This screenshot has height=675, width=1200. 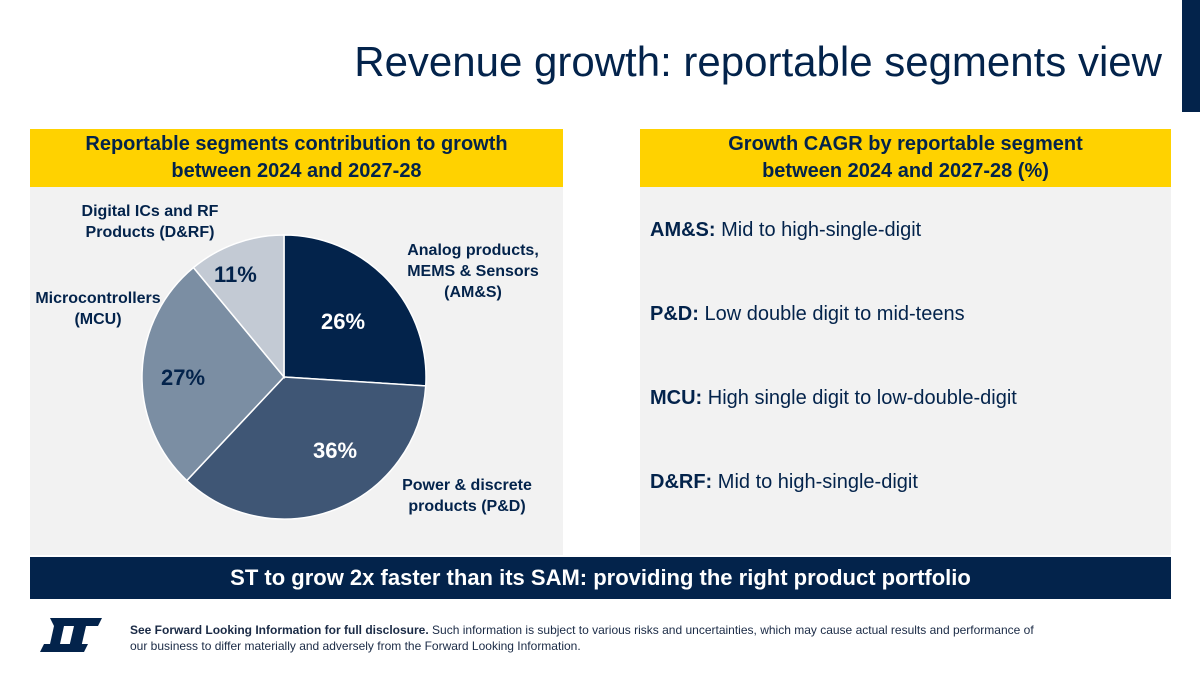 I want to click on page-title: Revenue growth: reportable segments view, so click(x=758, y=61).